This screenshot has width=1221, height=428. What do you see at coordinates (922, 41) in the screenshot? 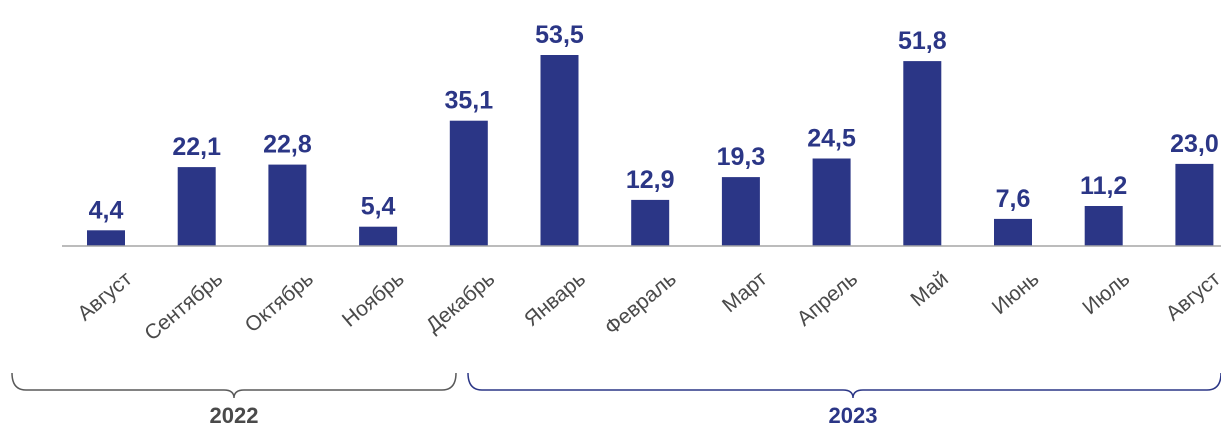
I see `value-label-9: 51,8` at bounding box center [922, 41].